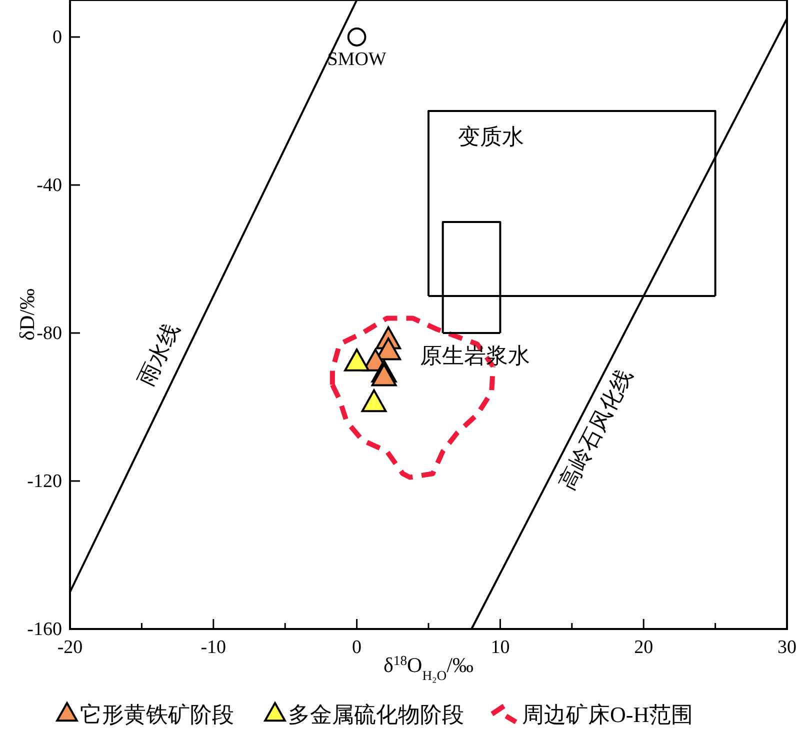  What do you see at coordinates (475, 355) in the screenshot?
I see `annotation: 原生岩浆水` at bounding box center [475, 355].